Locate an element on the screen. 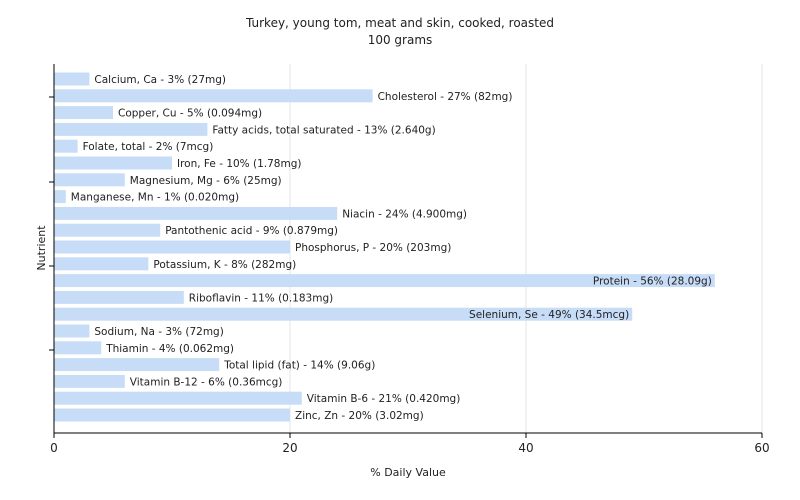 This screenshot has height=500, width=800. bar-label-13: Riboflavin - 11% (0.183mg) is located at coordinates (261, 298).